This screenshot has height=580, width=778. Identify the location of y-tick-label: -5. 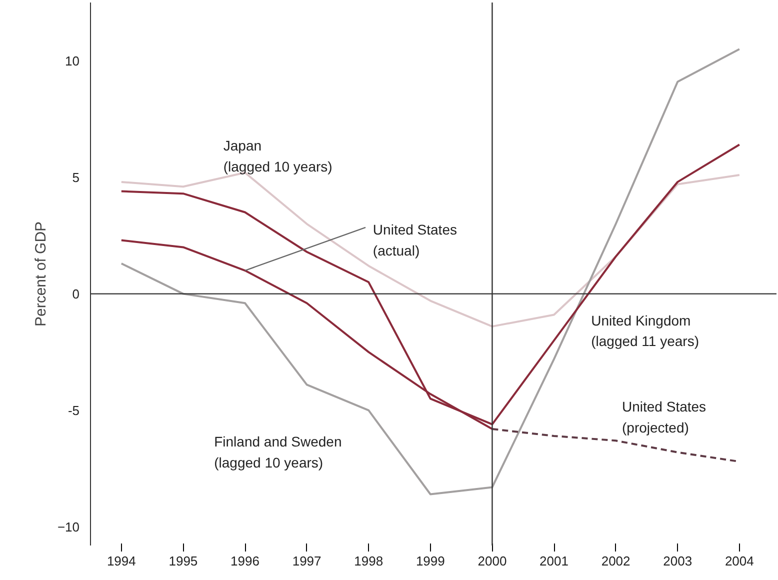
(74, 410).